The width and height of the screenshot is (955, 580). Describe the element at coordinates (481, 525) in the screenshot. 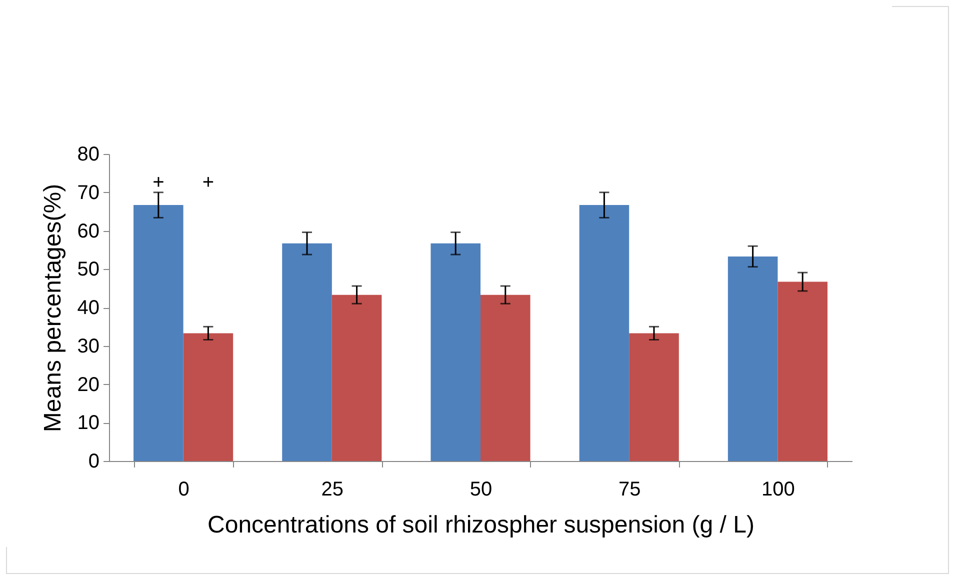

I see `x-axis-title: Concentrations of soil rhizospher suspension (g / L)` at that location.